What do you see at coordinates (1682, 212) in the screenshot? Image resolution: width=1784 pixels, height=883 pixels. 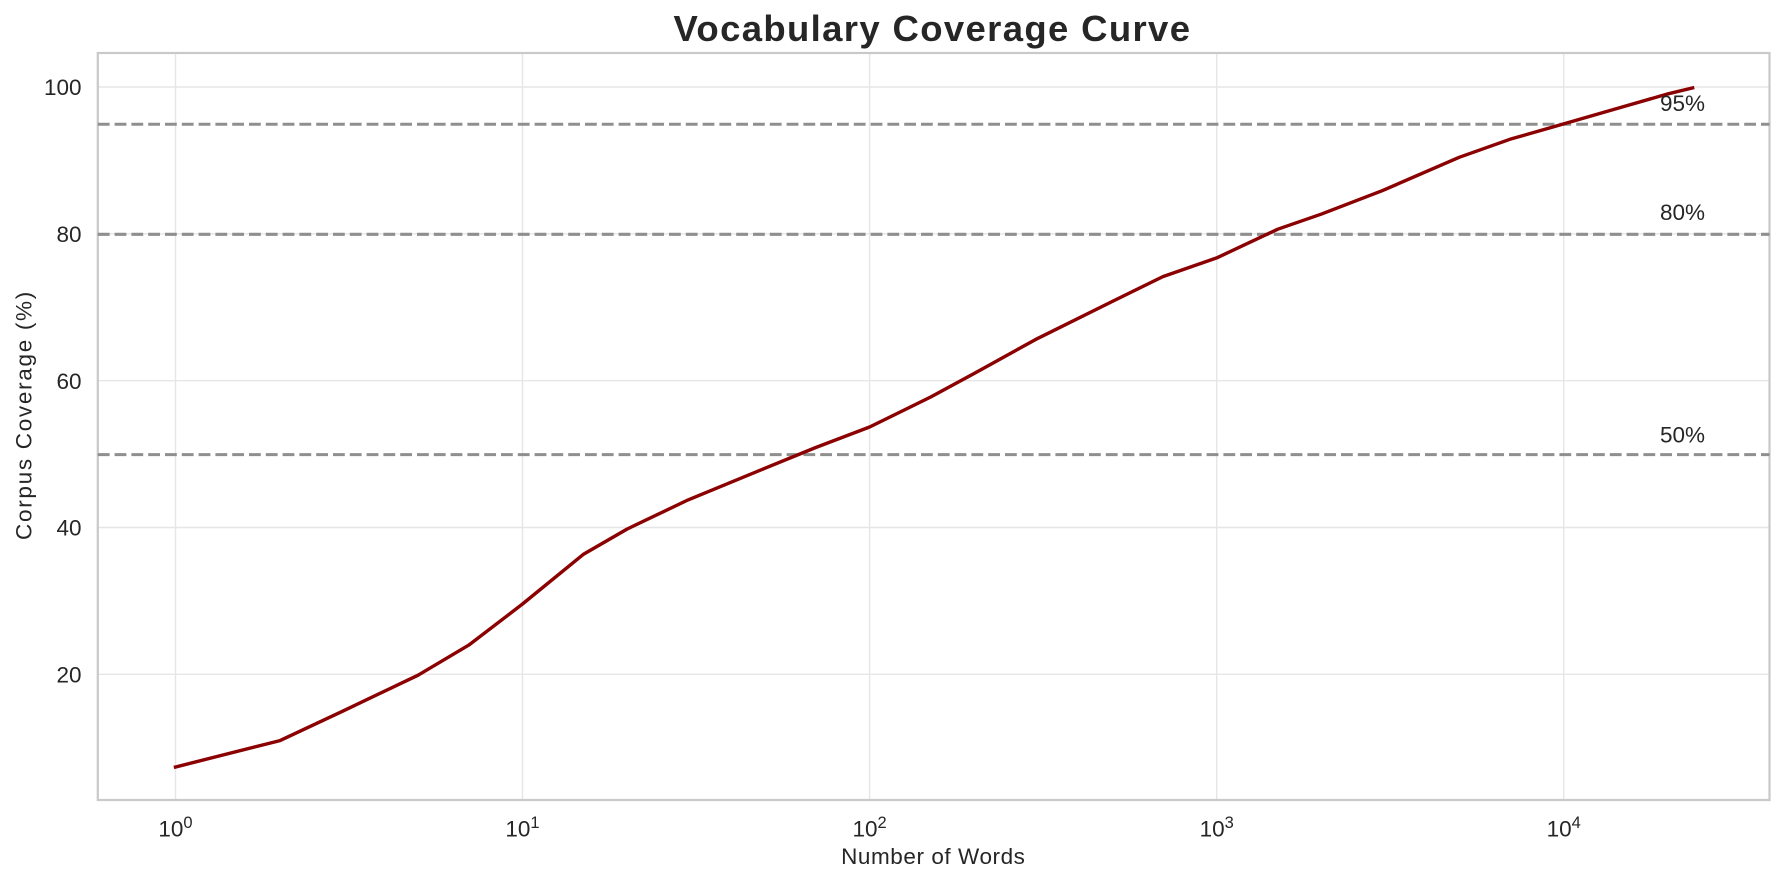 I see `svg-text: 80%` at bounding box center [1682, 212].